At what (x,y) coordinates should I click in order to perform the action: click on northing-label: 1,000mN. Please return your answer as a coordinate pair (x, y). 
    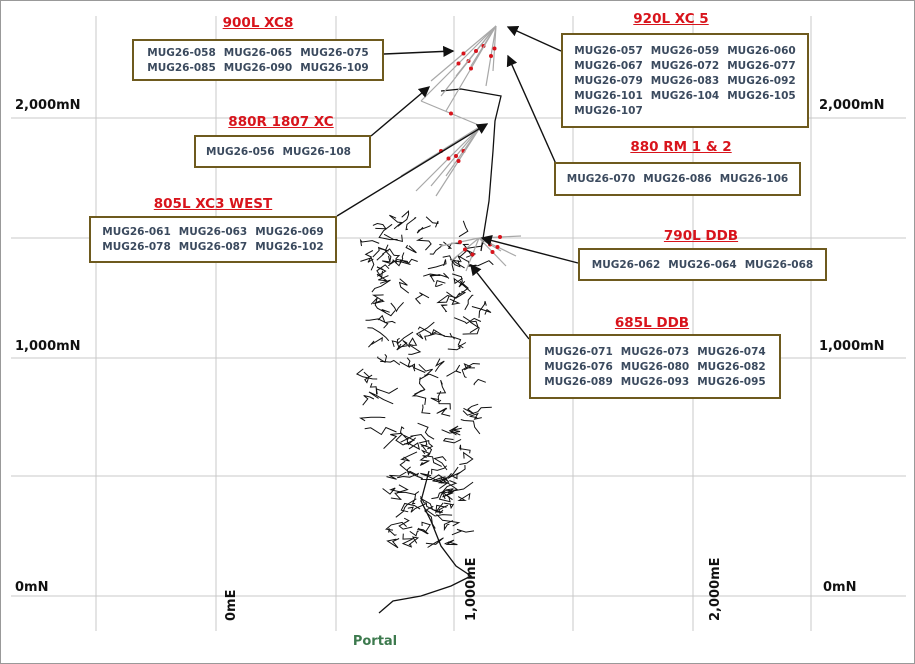
    Looking at the image, I should click on (852, 346).